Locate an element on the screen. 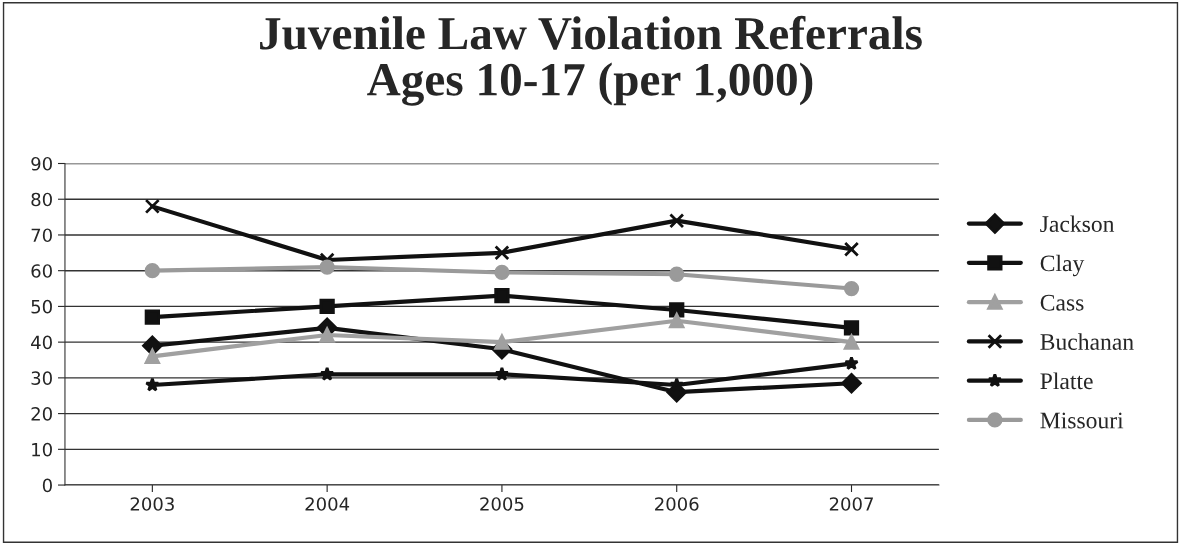 Image resolution: width=1181 pixels, height=545 pixels. y-tick-label: 10 is located at coordinates (42, 449).